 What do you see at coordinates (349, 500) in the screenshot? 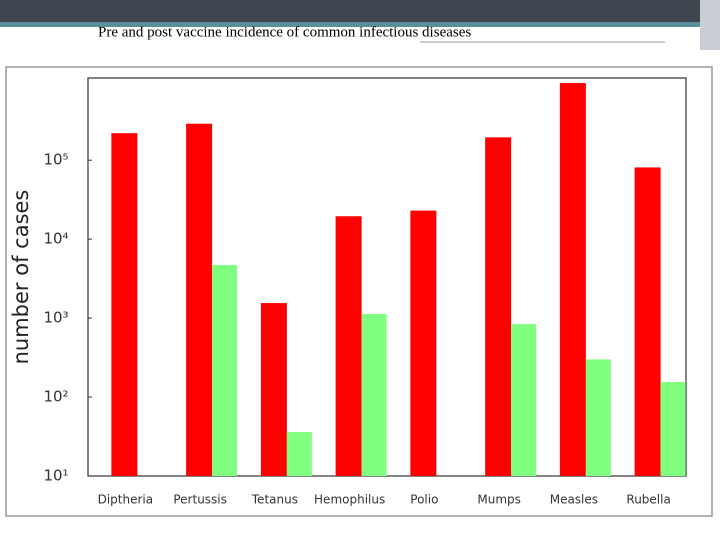
I see `x-tick-label: Hemophilus` at bounding box center [349, 500].